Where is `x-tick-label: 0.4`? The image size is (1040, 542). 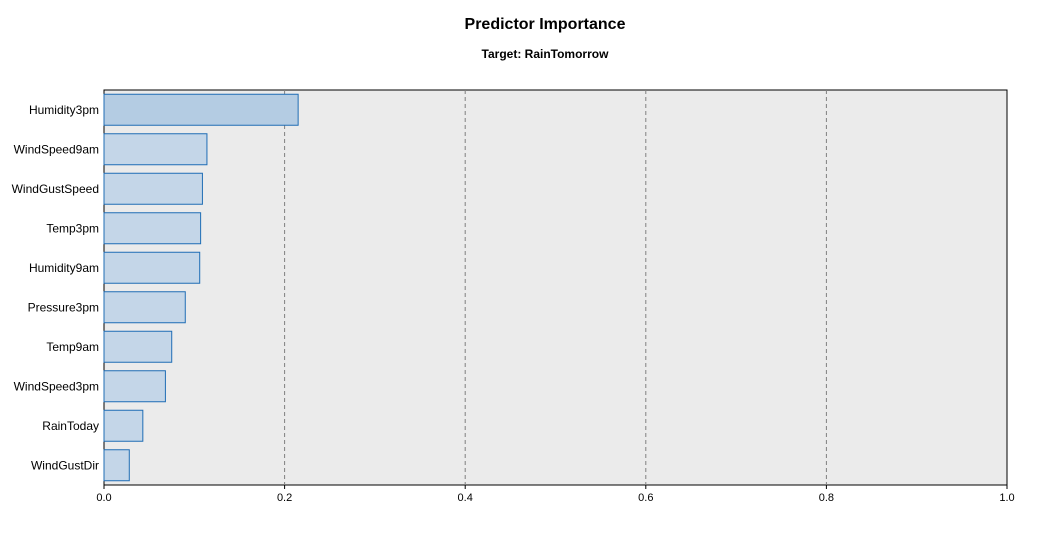 x-tick-label: 0.4 is located at coordinates (465, 498).